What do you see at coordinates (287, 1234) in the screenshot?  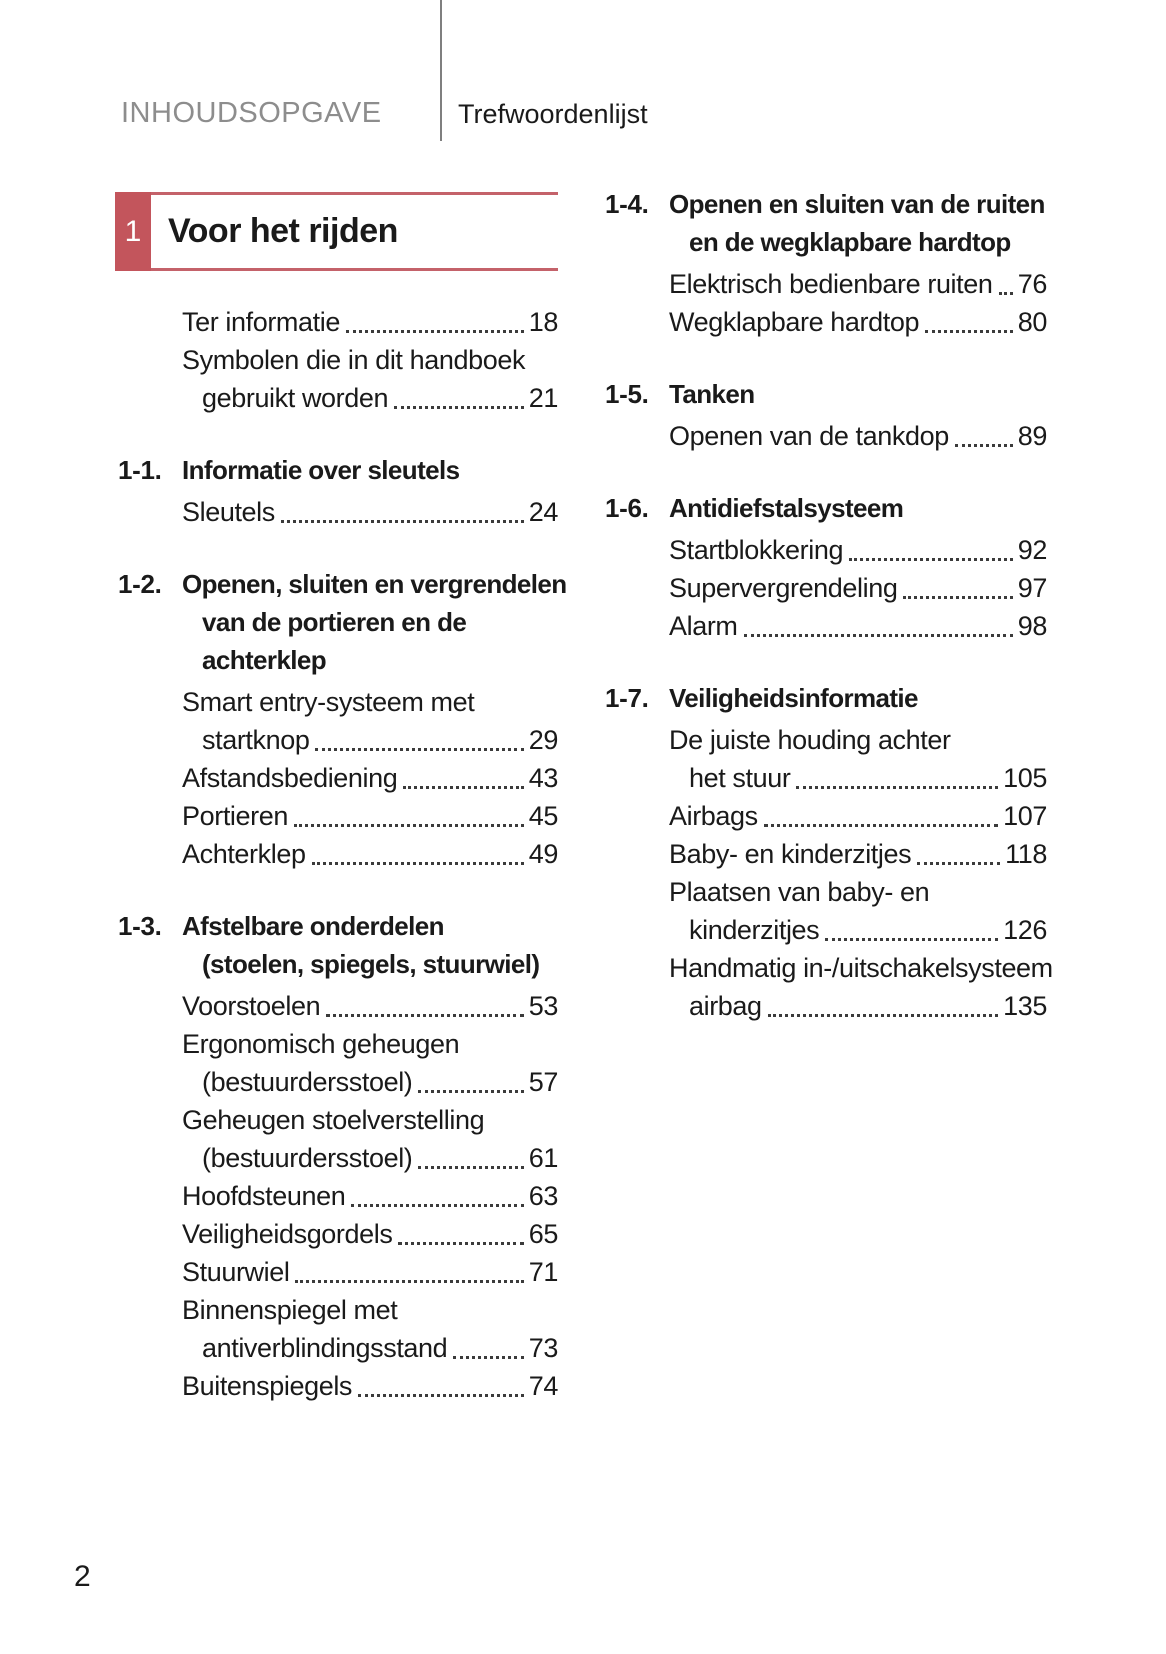 I see `entry-label: Veiligheidsgordels` at bounding box center [287, 1234].